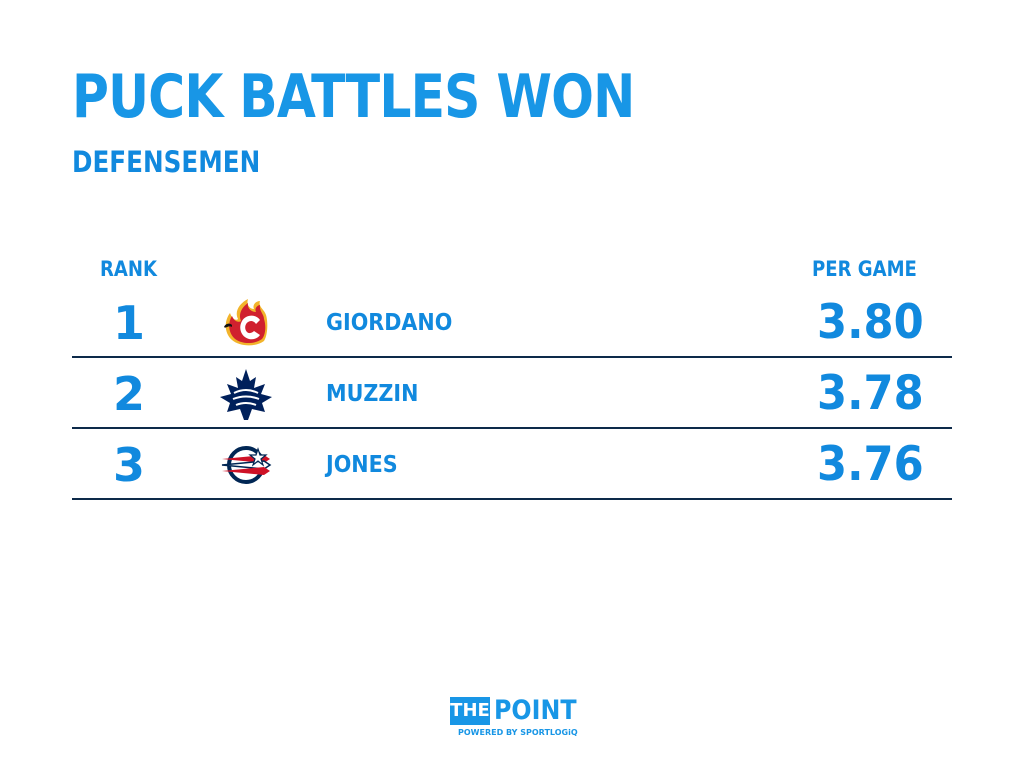 Image resolution: width=1024 pixels, height=768 pixels. Describe the element at coordinates (362, 465) in the screenshot. I see `player-name: JONES` at that location.